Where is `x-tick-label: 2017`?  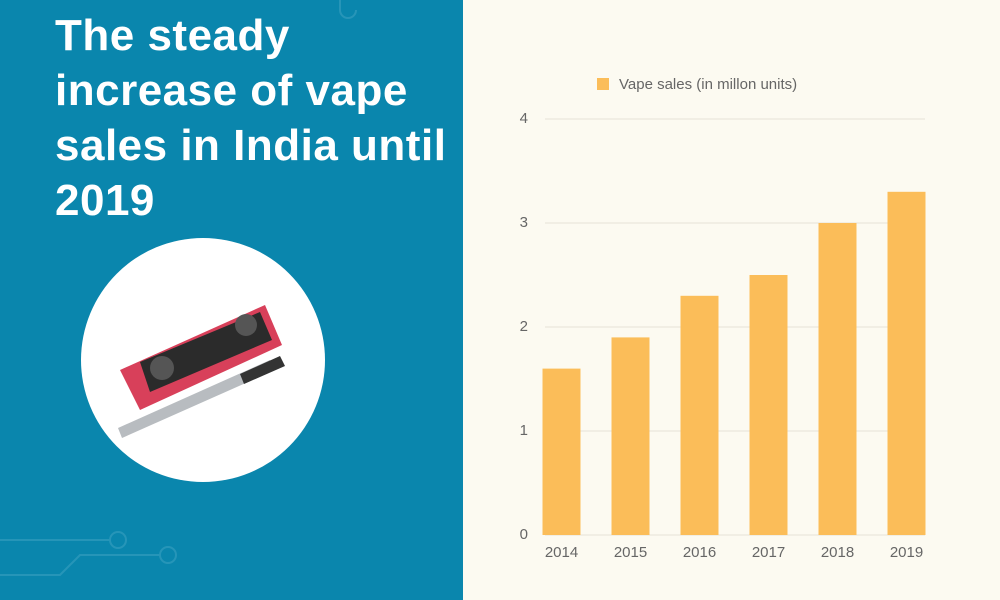 x-tick-label: 2017 is located at coordinates (768, 552).